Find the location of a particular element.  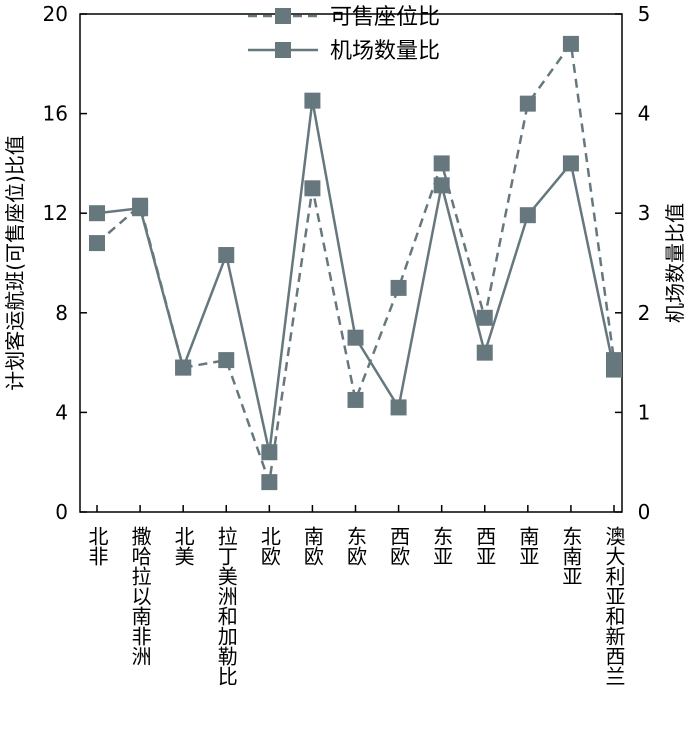

x-tick-label: 拉丁美洲和加勒比 is located at coordinates (226, 606).